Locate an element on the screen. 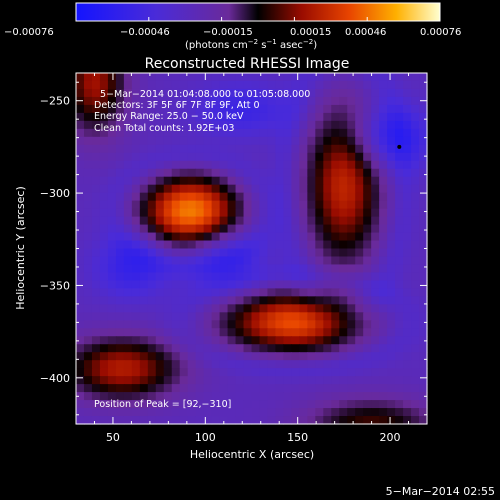 The image size is (500, 500). annotation-detectors: Detectors: 3F 5F 6F 7F 8F 9F, Att 0 is located at coordinates (177, 105).